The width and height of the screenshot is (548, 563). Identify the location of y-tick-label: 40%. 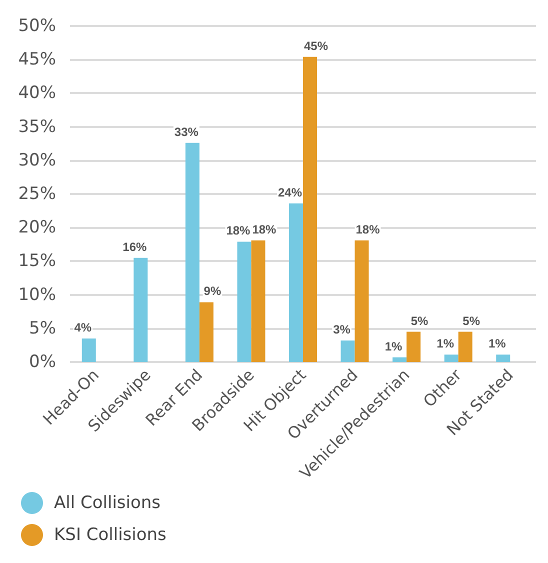
(37, 93).